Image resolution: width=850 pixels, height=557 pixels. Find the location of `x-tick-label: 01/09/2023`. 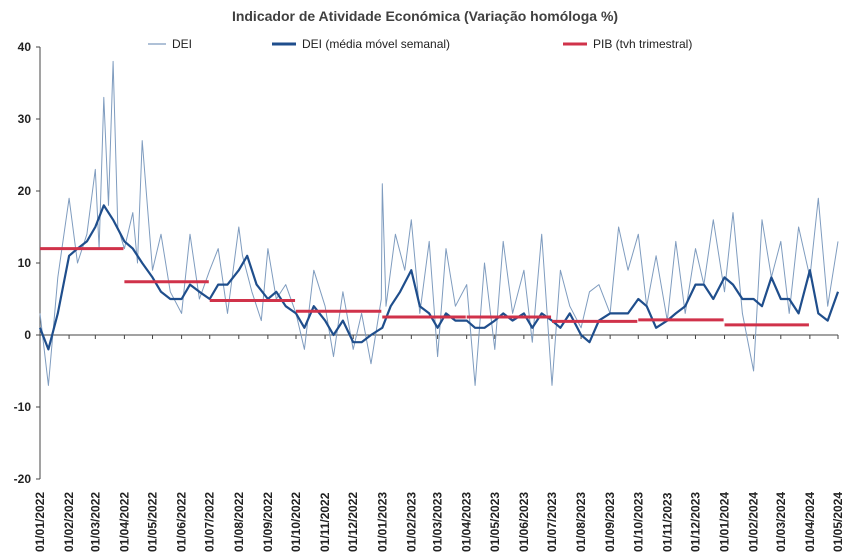

x-tick-label: 01/09/2023 is located at coordinates (610, 522).